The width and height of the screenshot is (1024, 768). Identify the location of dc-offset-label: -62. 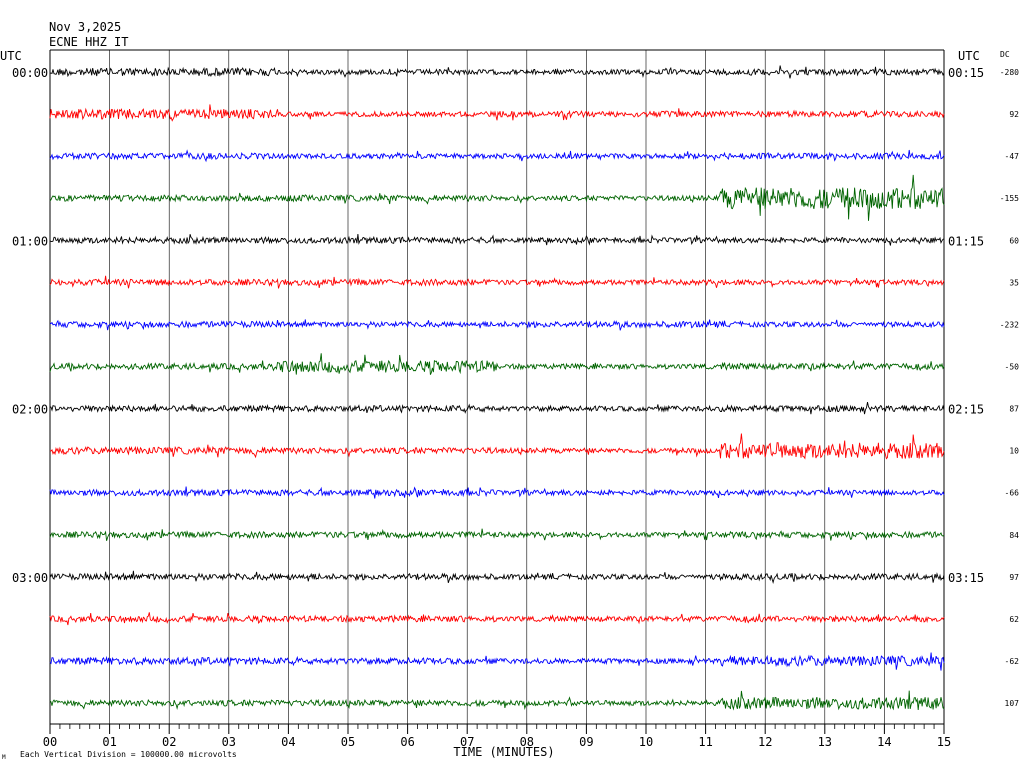
(1012, 661).